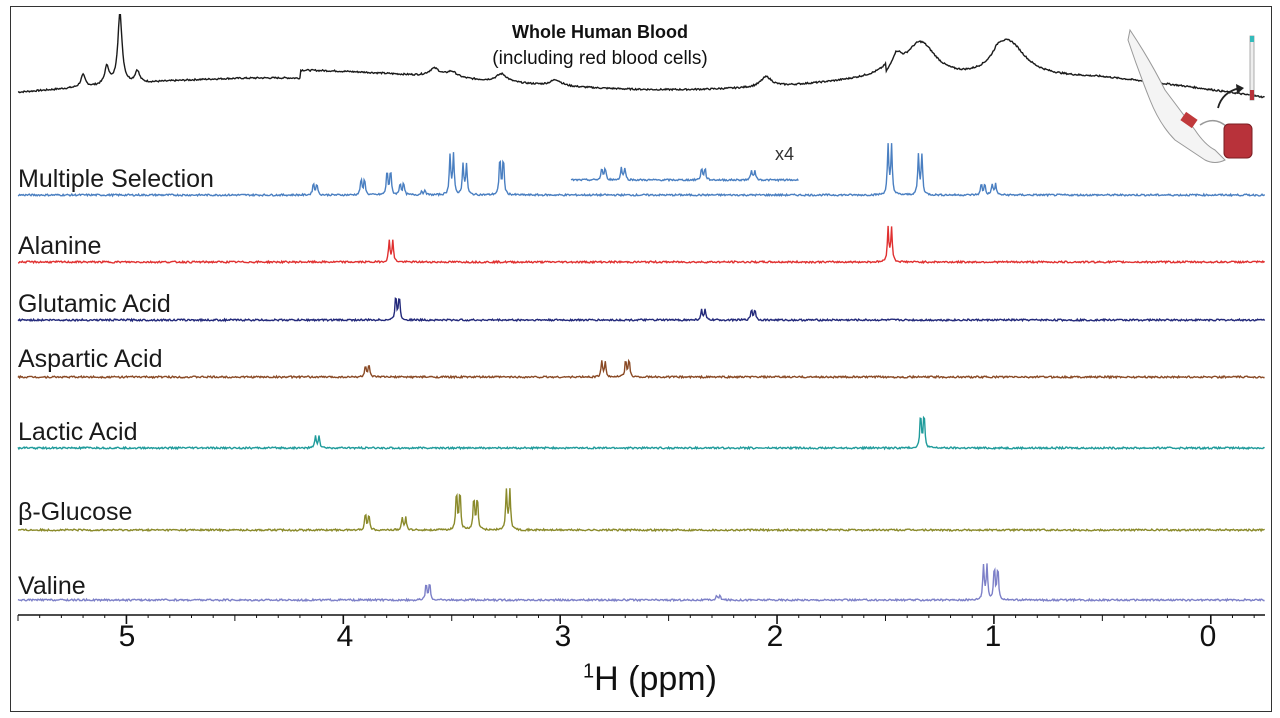 This screenshot has width=1280, height=718. I want to click on spectrum-aspartic-acid, so click(641, 369).